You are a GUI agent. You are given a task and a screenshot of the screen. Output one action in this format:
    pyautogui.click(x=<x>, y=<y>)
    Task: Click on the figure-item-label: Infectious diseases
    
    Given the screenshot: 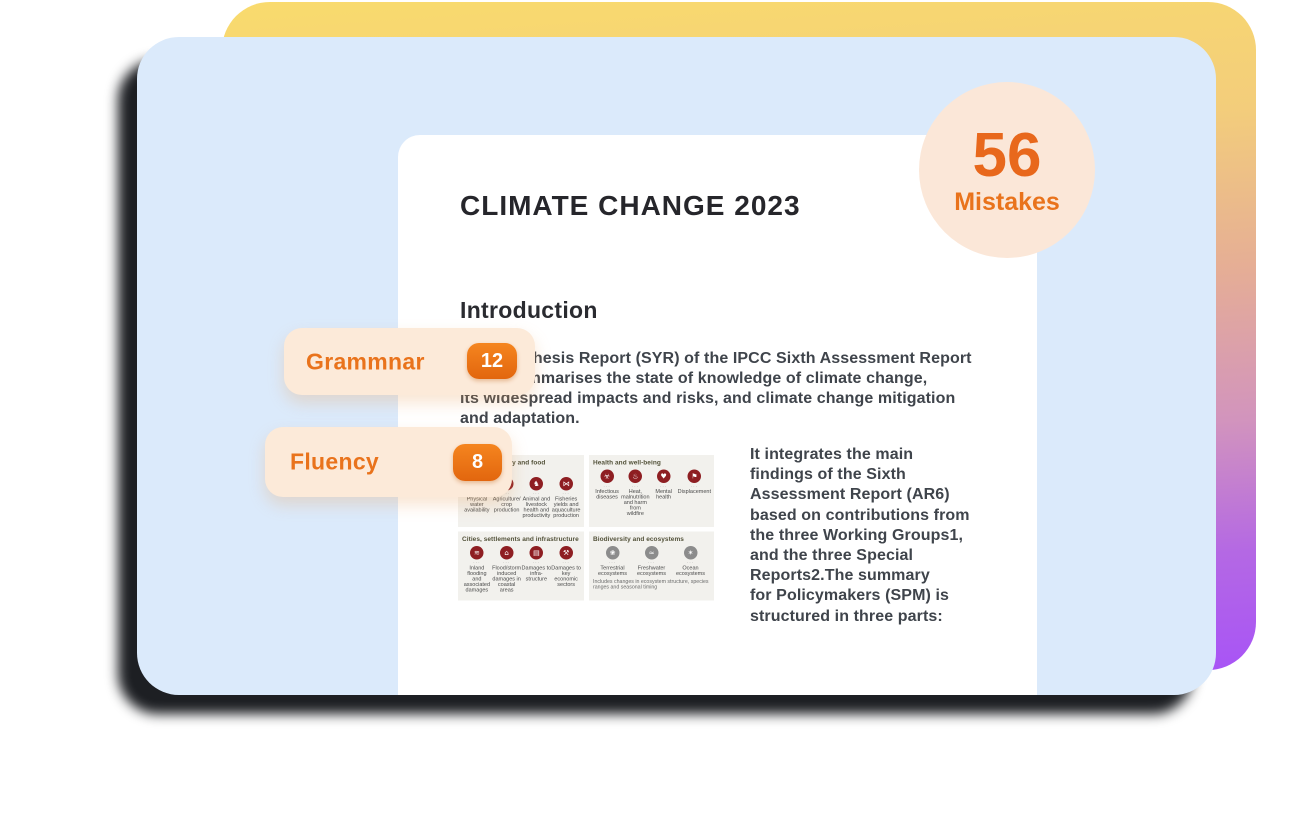 What is the action you would take?
    pyautogui.click(x=607, y=494)
    